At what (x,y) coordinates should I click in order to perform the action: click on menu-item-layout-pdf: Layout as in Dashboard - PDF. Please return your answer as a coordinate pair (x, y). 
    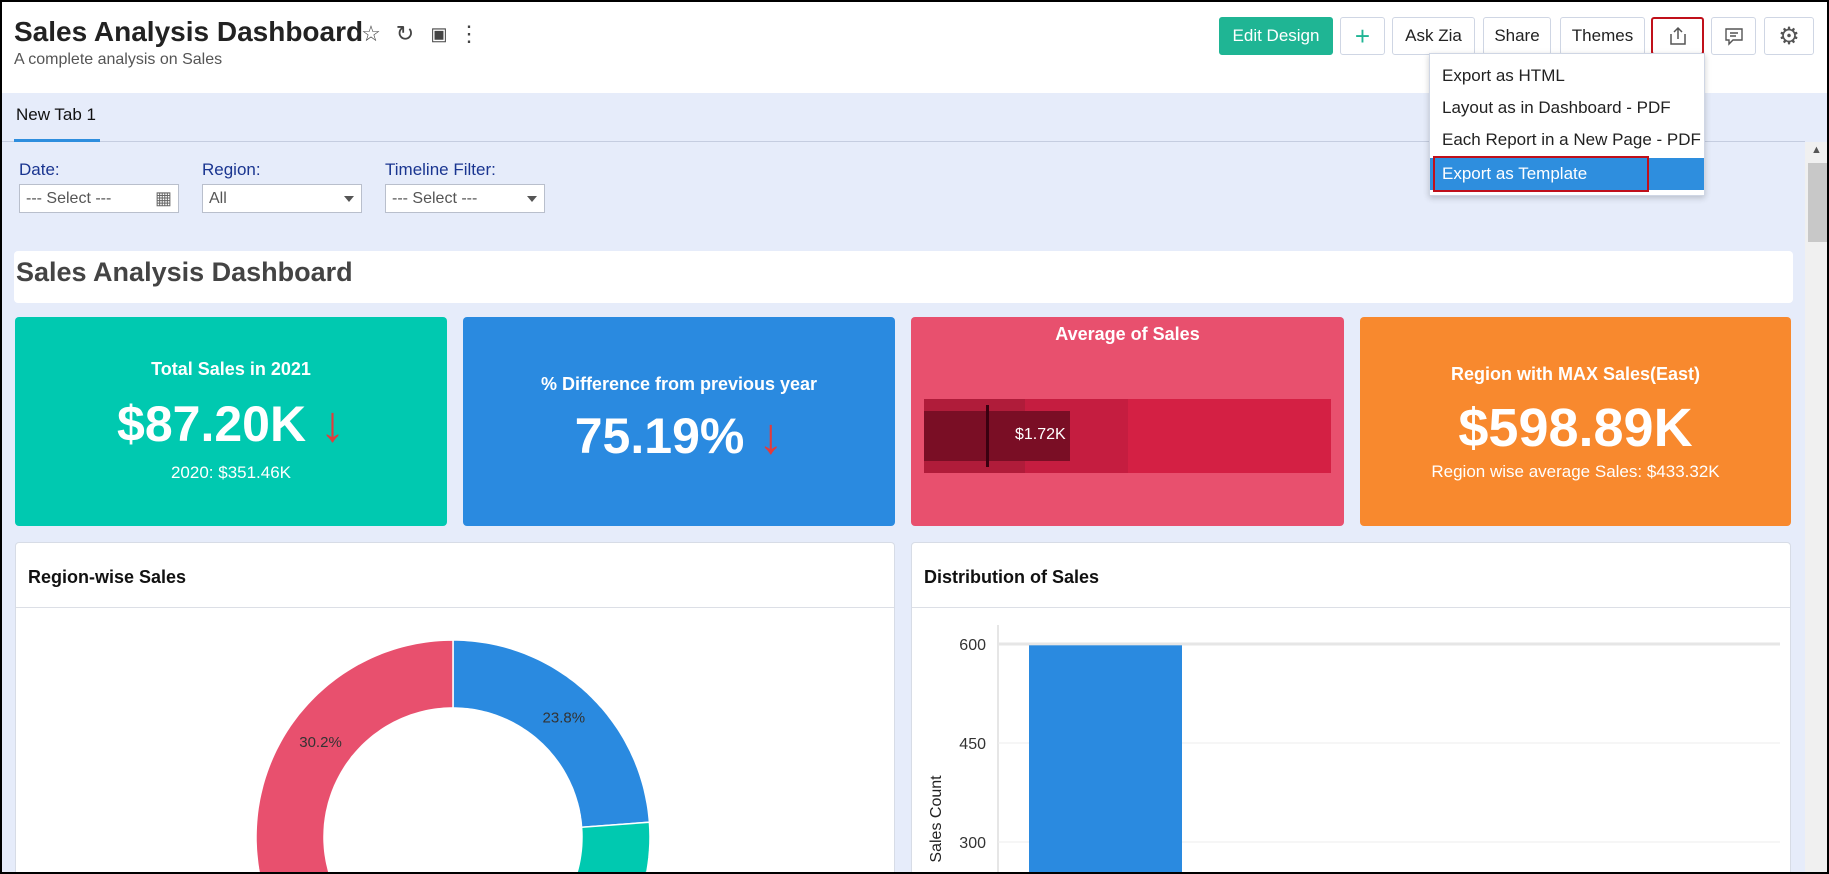
    Looking at the image, I should click on (1556, 107).